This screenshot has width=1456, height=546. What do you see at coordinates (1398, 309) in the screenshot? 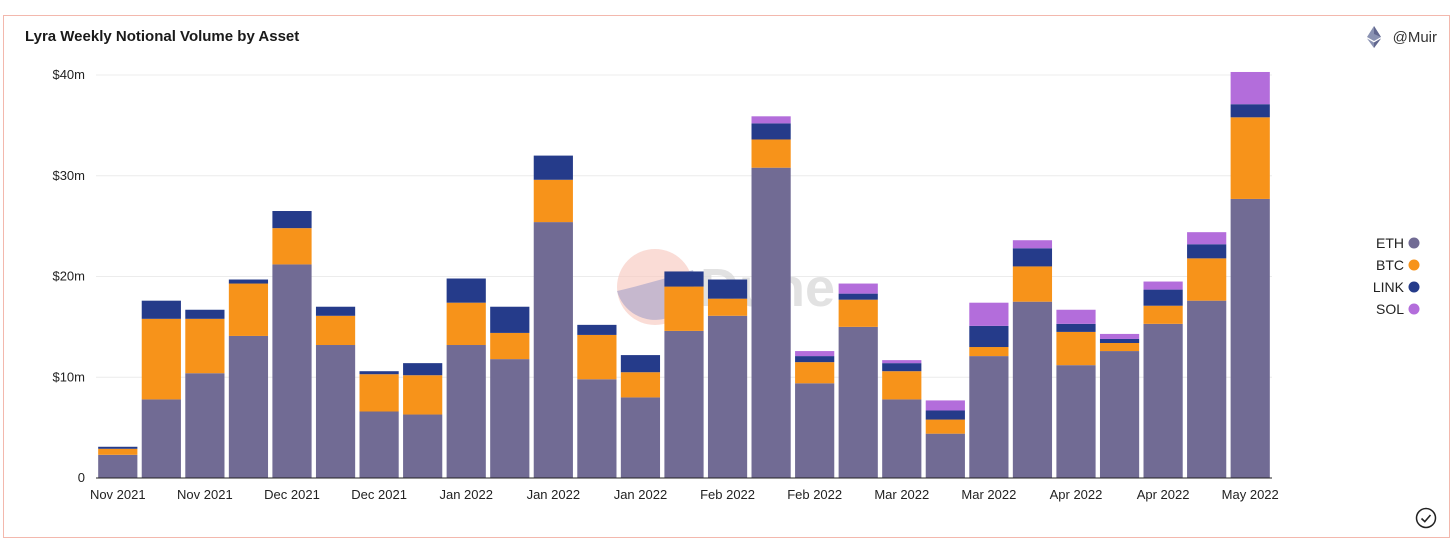
I see `legend-item-sol: SOL` at bounding box center [1398, 309].